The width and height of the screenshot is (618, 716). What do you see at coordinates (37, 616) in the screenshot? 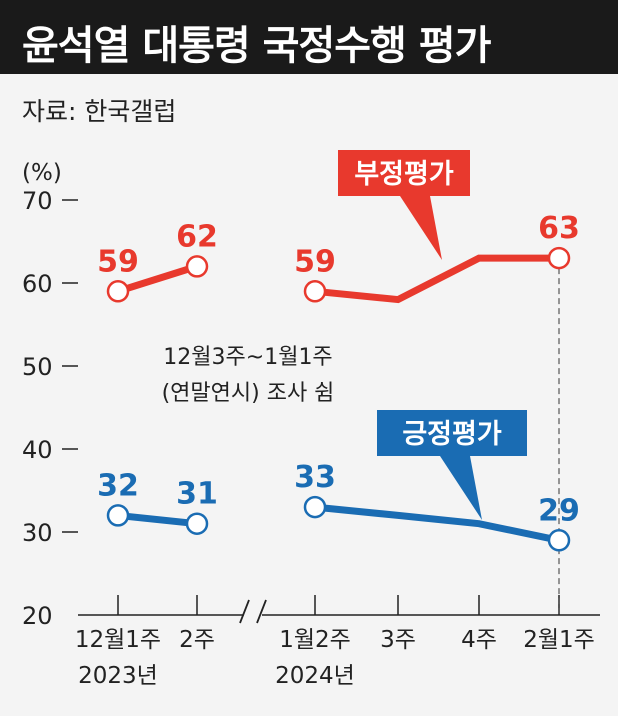
I see `y-tick-label: 20` at bounding box center [37, 616].